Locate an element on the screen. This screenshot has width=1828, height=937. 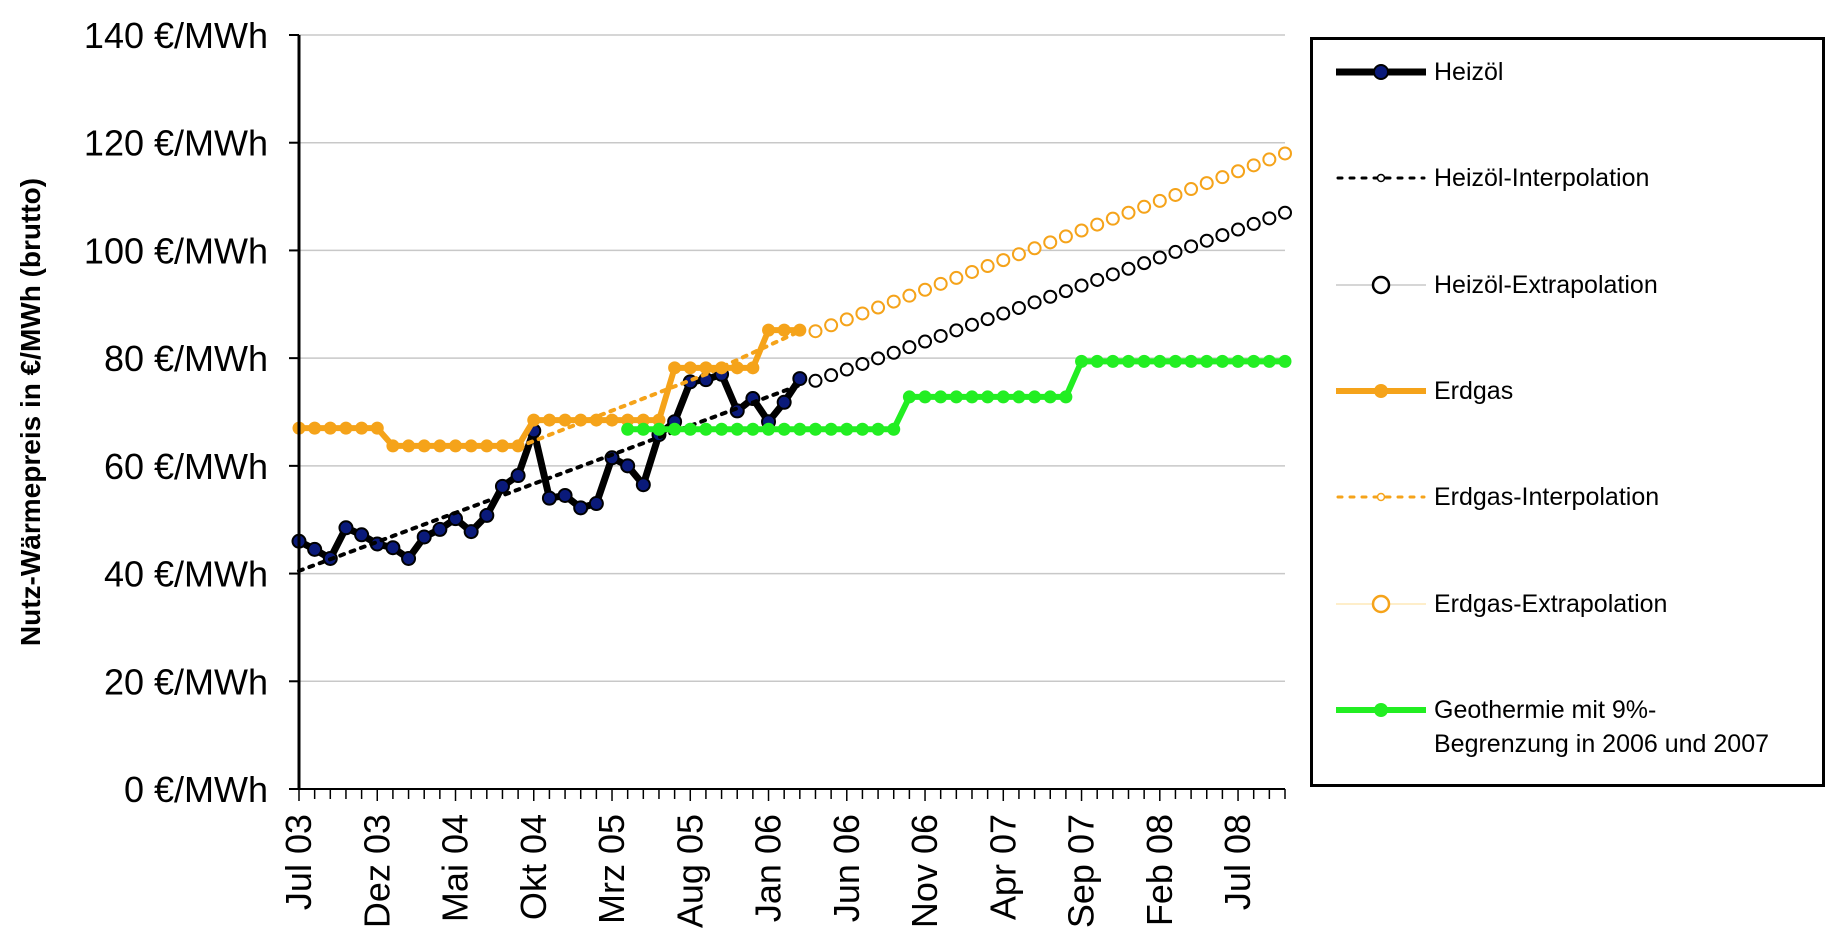
x-tick-label: Jan 06 is located at coordinates (768, 868).